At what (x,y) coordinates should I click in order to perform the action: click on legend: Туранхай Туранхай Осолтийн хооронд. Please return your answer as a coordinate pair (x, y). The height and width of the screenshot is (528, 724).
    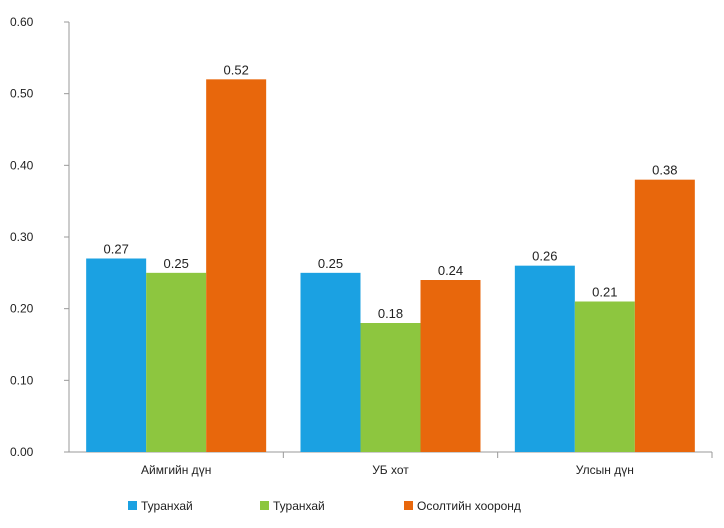
    Looking at the image, I should click on (324, 506).